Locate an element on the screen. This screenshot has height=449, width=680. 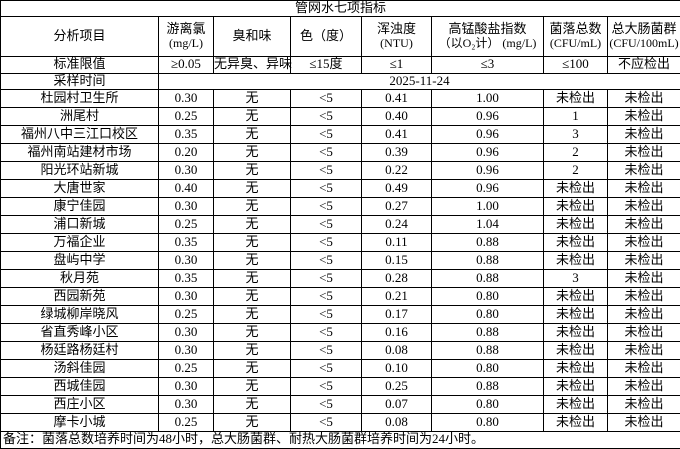
sample-value-3: 0.40 is located at coordinates (397, 116).